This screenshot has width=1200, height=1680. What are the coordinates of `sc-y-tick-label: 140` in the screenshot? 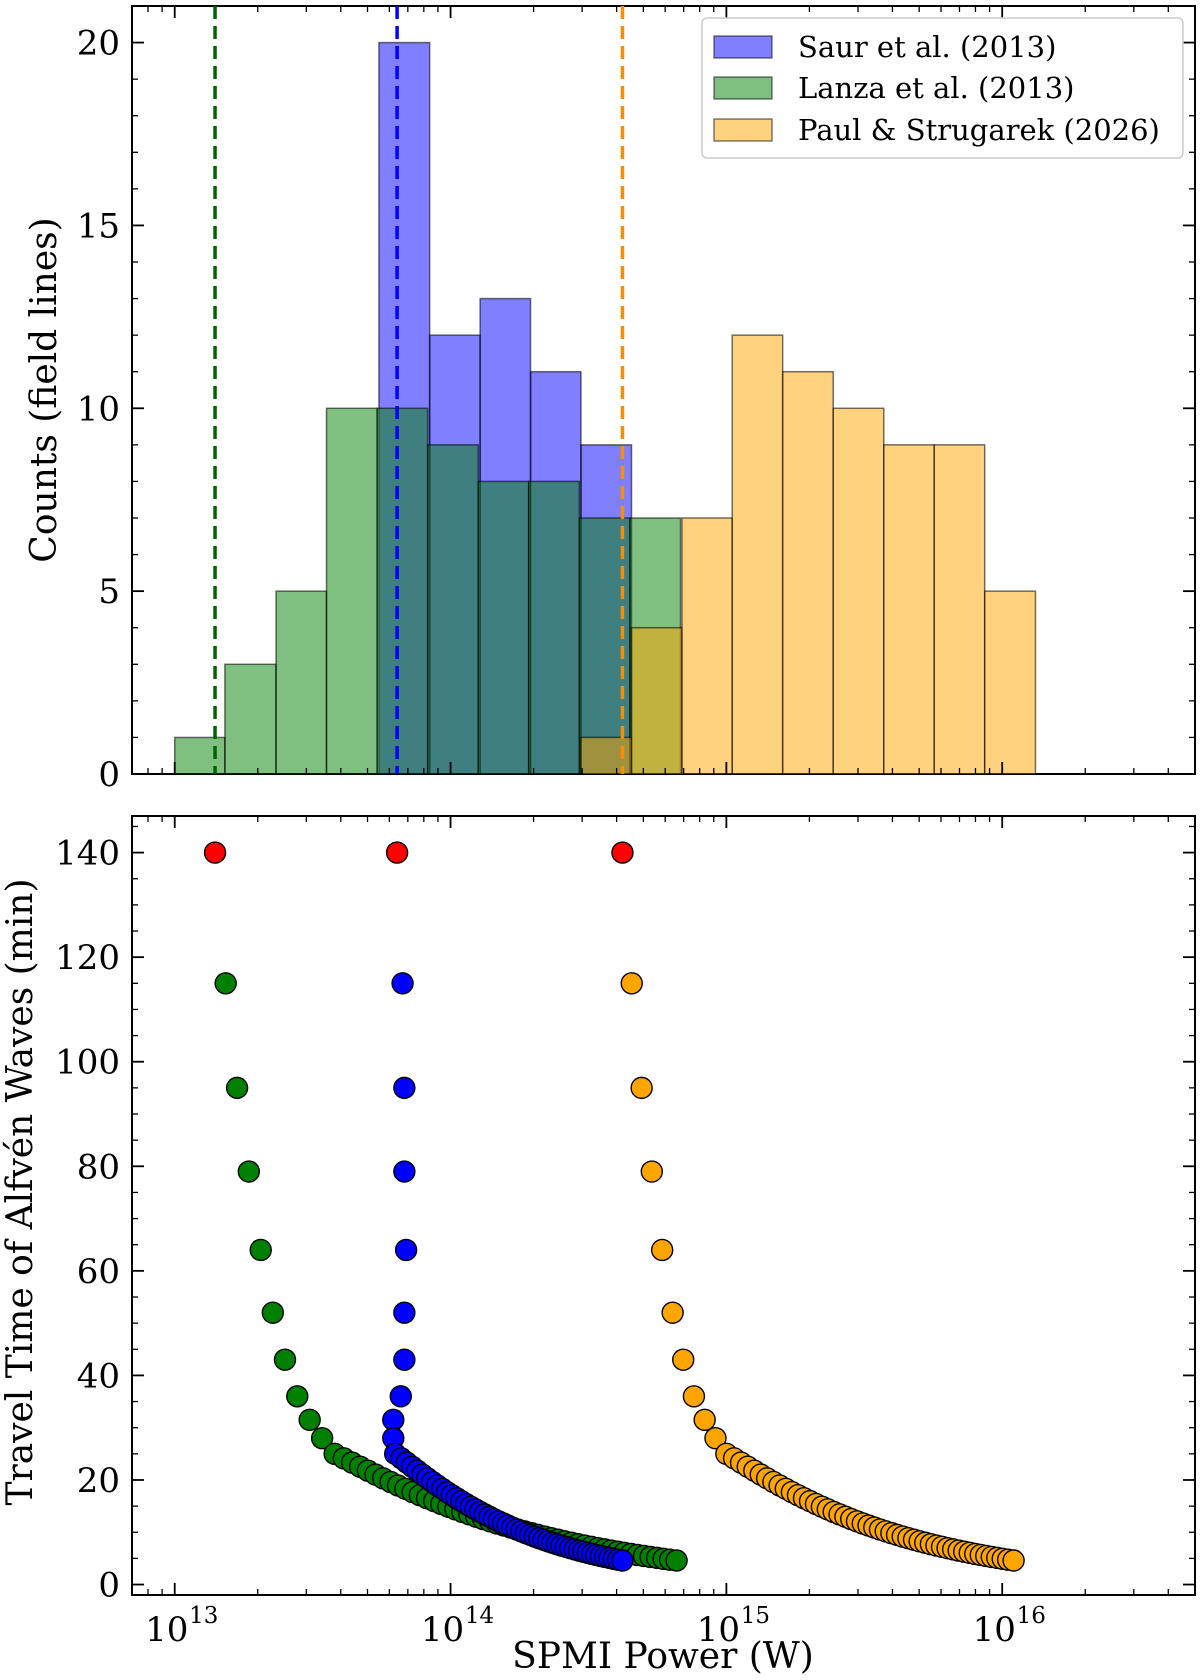 It's located at (87, 854).